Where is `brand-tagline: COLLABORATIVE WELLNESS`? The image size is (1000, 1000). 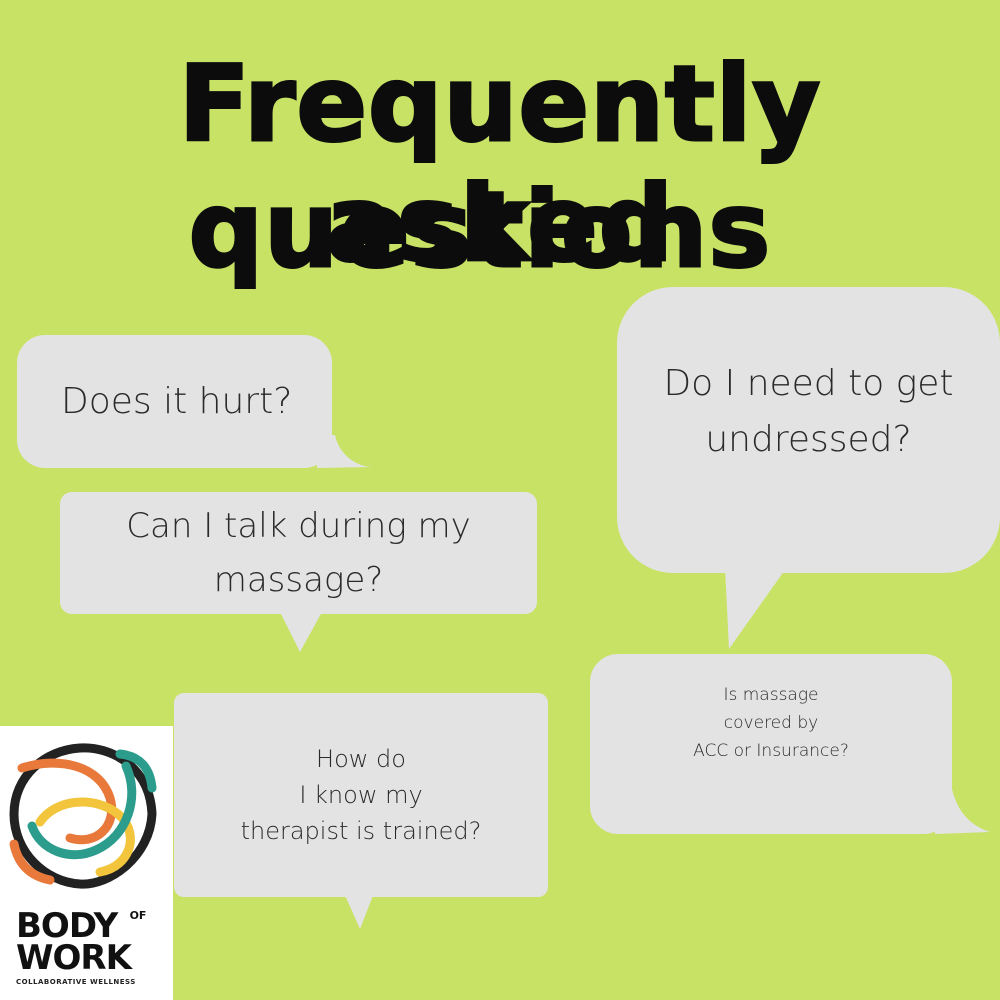
brand-tagline: COLLABORATIVE WELLNESS is located at coordinates (76, 982).